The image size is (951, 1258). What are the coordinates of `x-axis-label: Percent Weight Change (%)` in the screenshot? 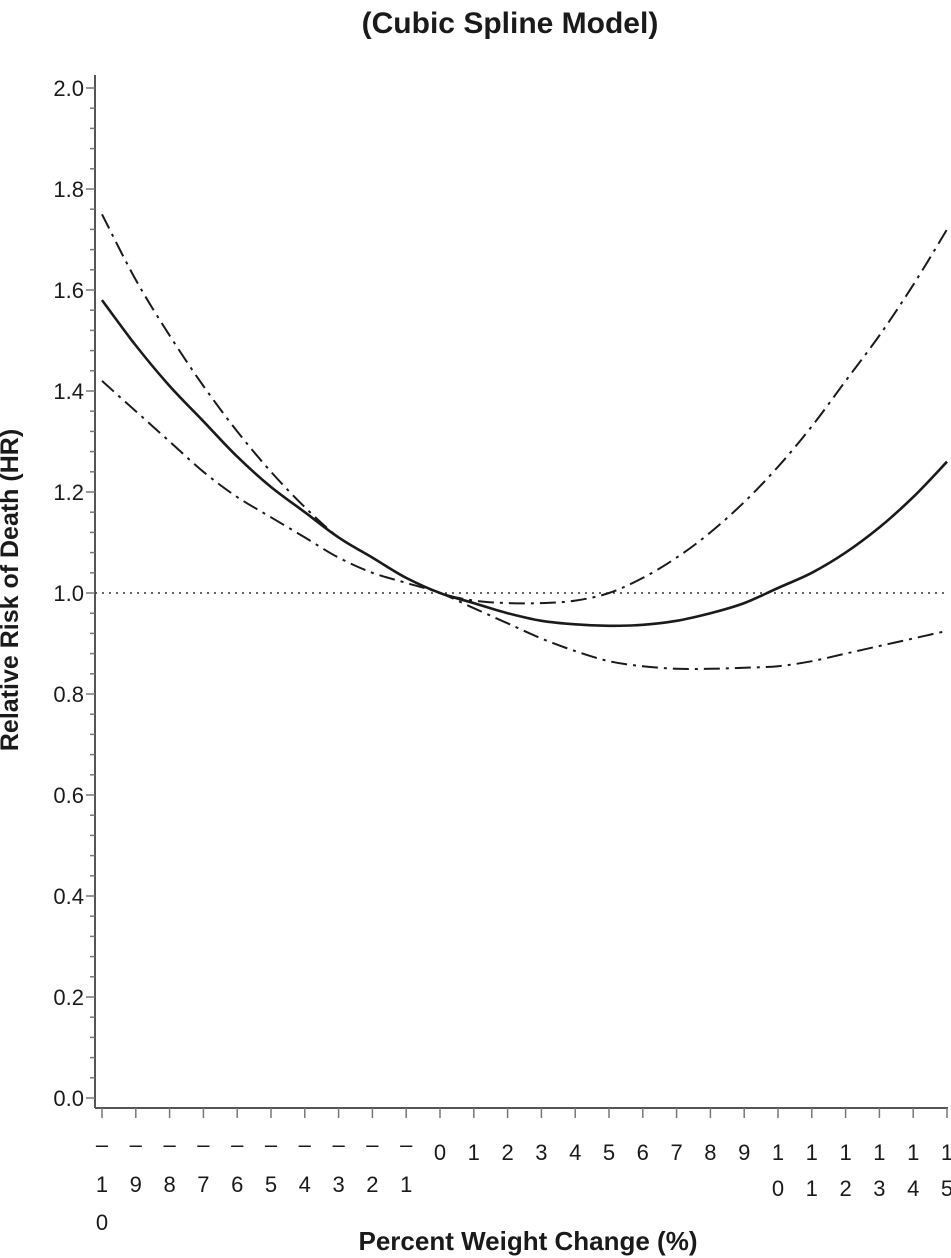 It's located at (527, 1241).